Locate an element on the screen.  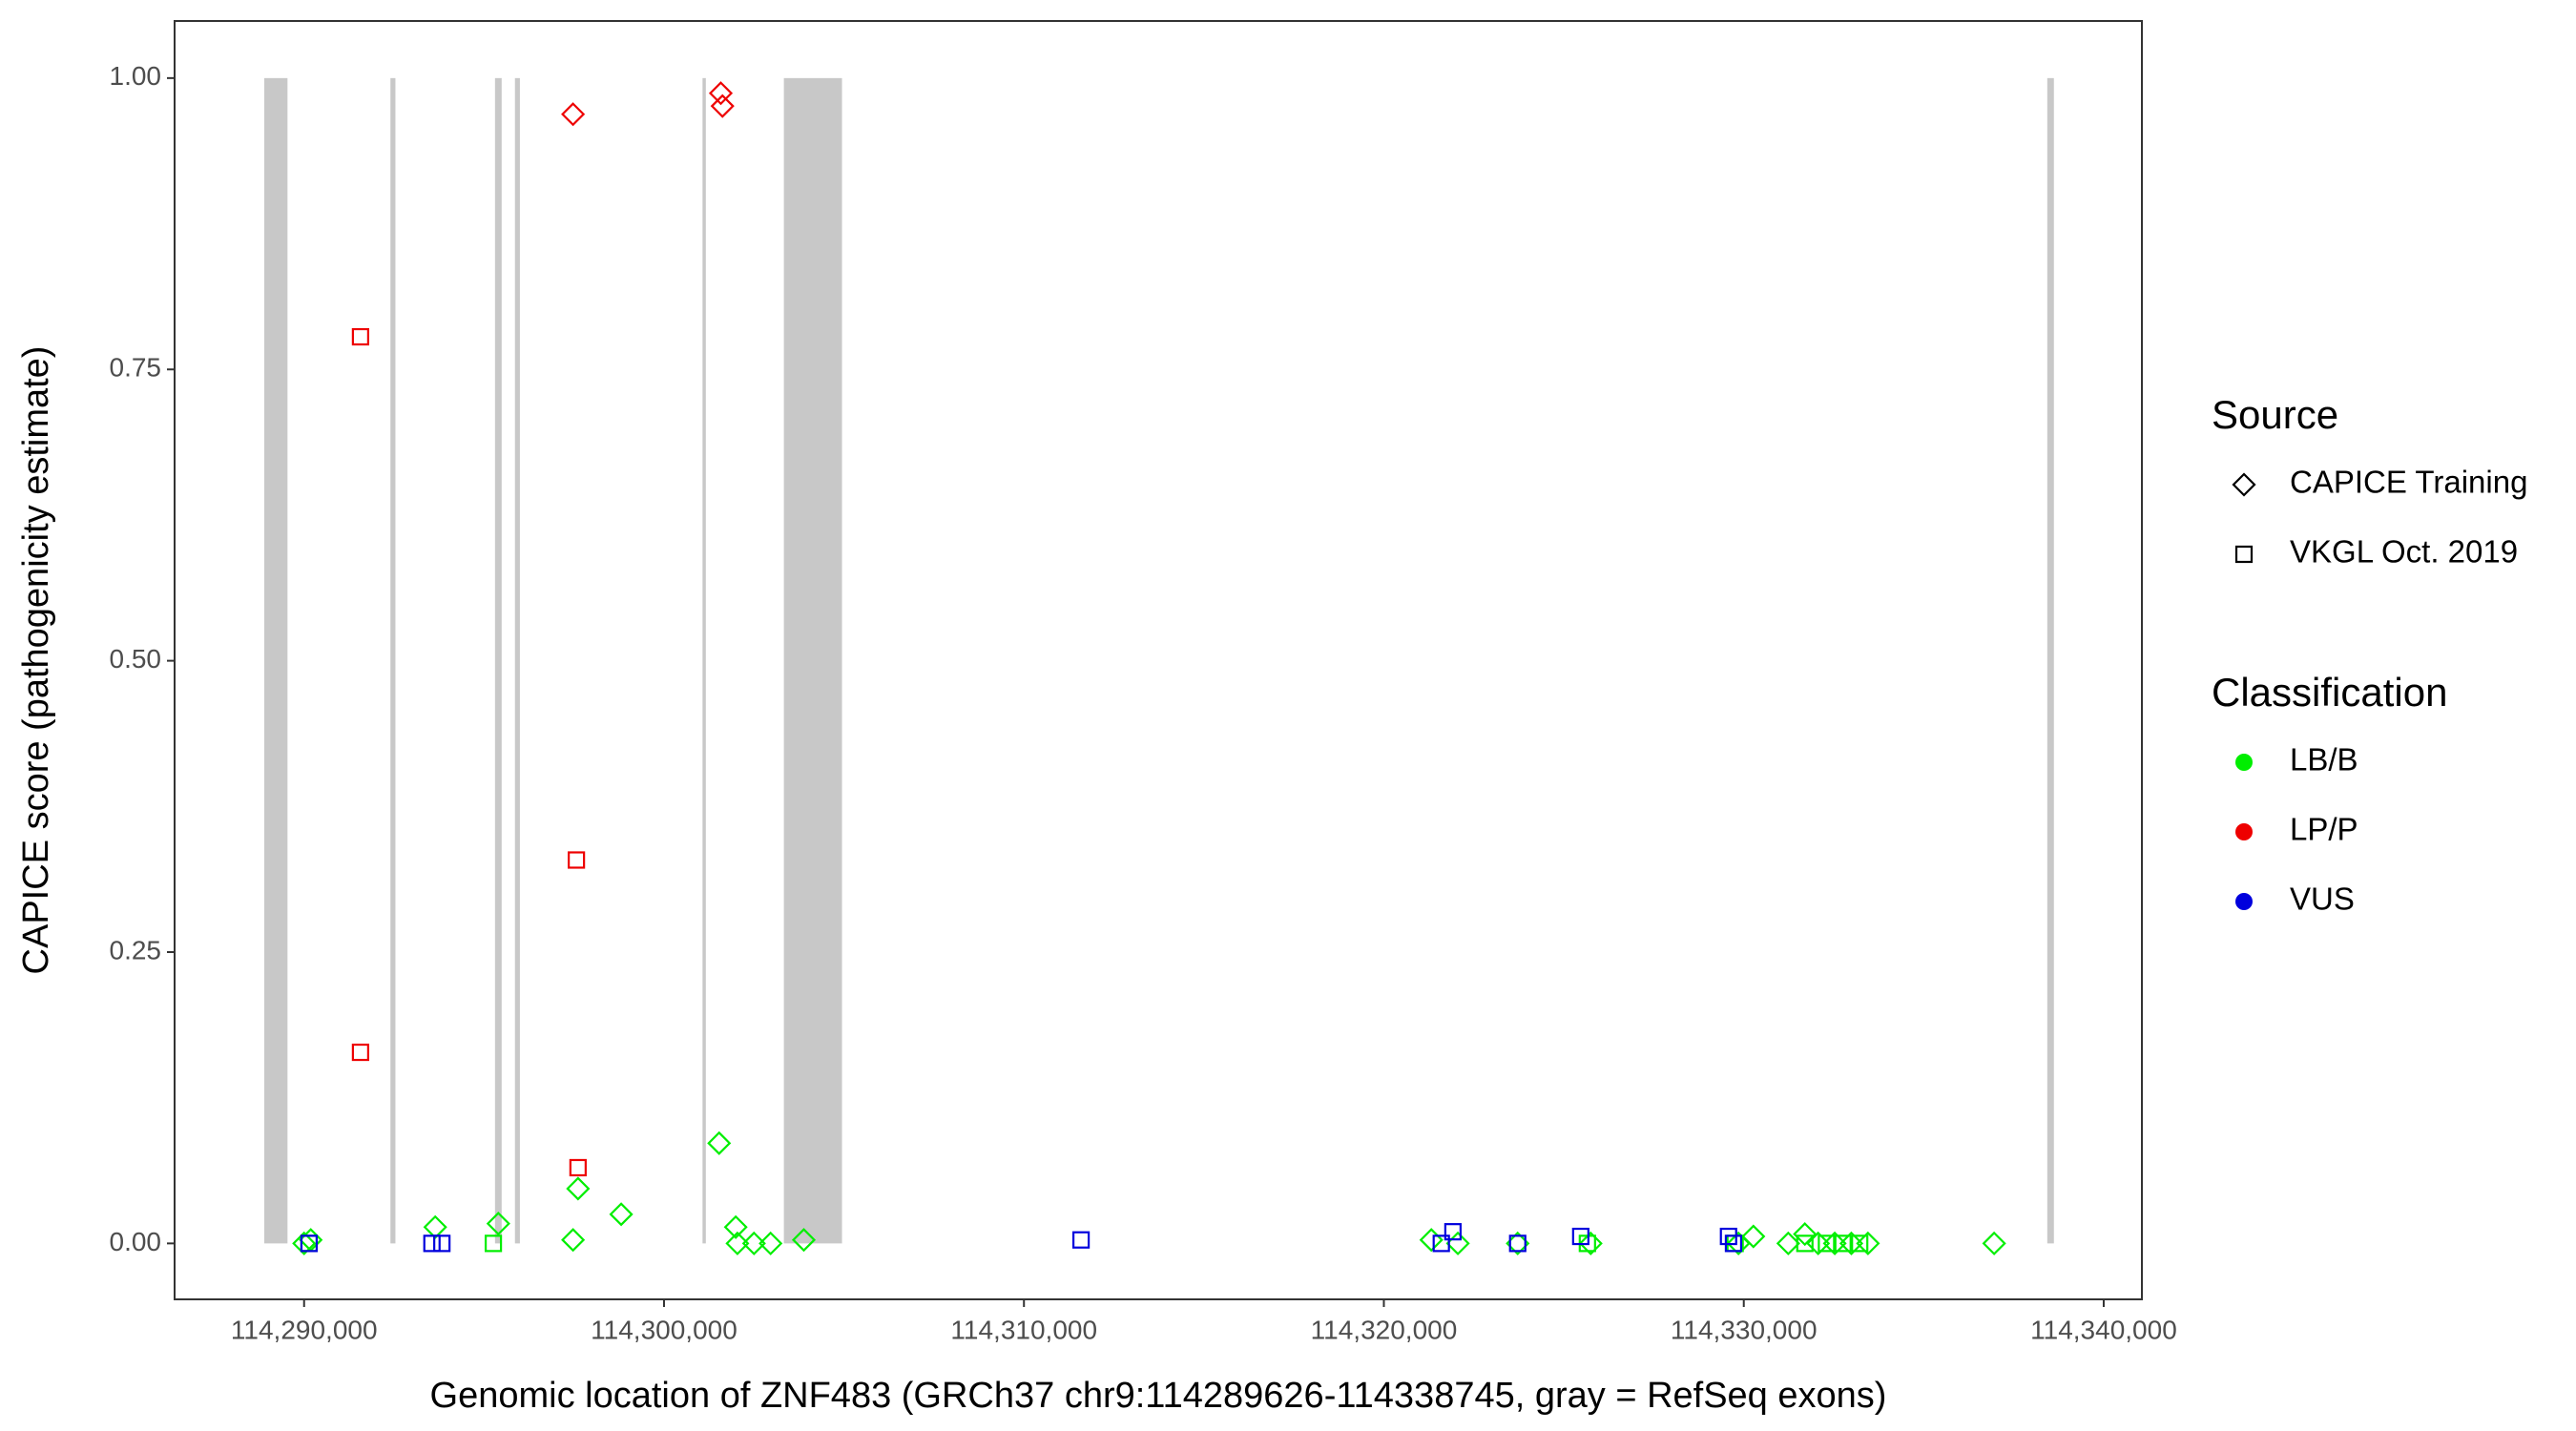
legend-label: LB/B is located at coordinates (2324, 760).